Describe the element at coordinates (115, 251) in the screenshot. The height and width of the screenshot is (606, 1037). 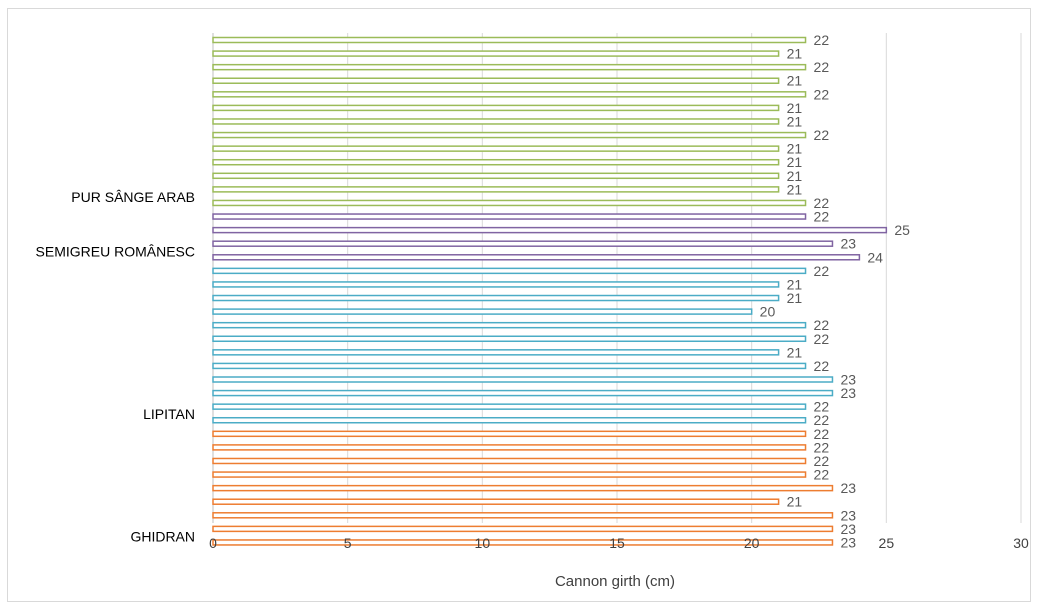
I see `category-label: SEMIGREU ROMÂNESC` at that location.